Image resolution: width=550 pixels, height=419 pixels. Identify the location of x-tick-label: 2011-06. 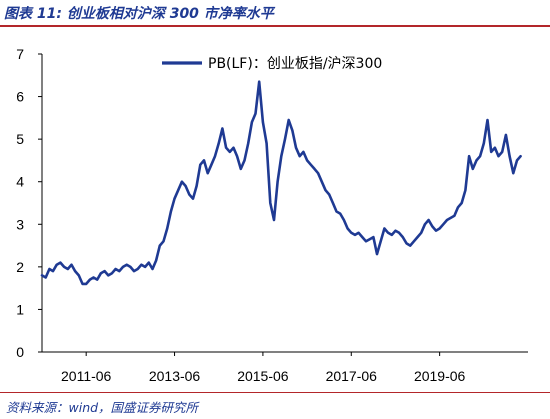
(86, 376).